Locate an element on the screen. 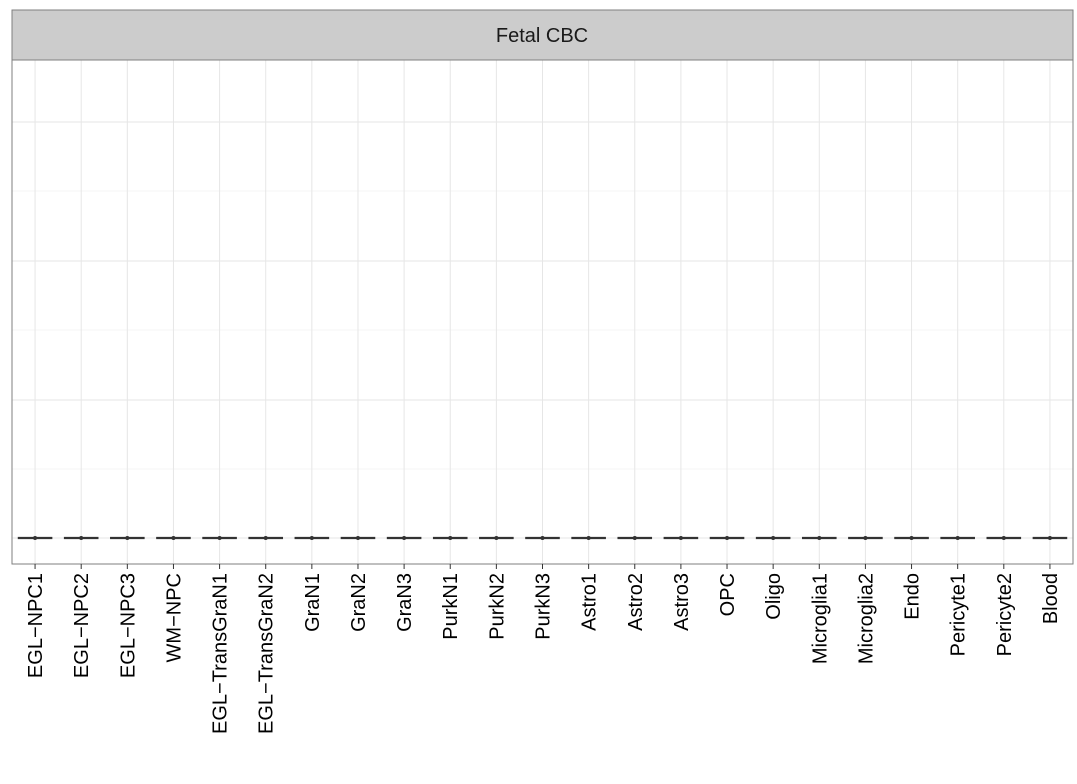 Image resolution: width=1077 pixels, height=784 pixels. x-tick-label: Microglia1 is located at coordinates (820, 618).